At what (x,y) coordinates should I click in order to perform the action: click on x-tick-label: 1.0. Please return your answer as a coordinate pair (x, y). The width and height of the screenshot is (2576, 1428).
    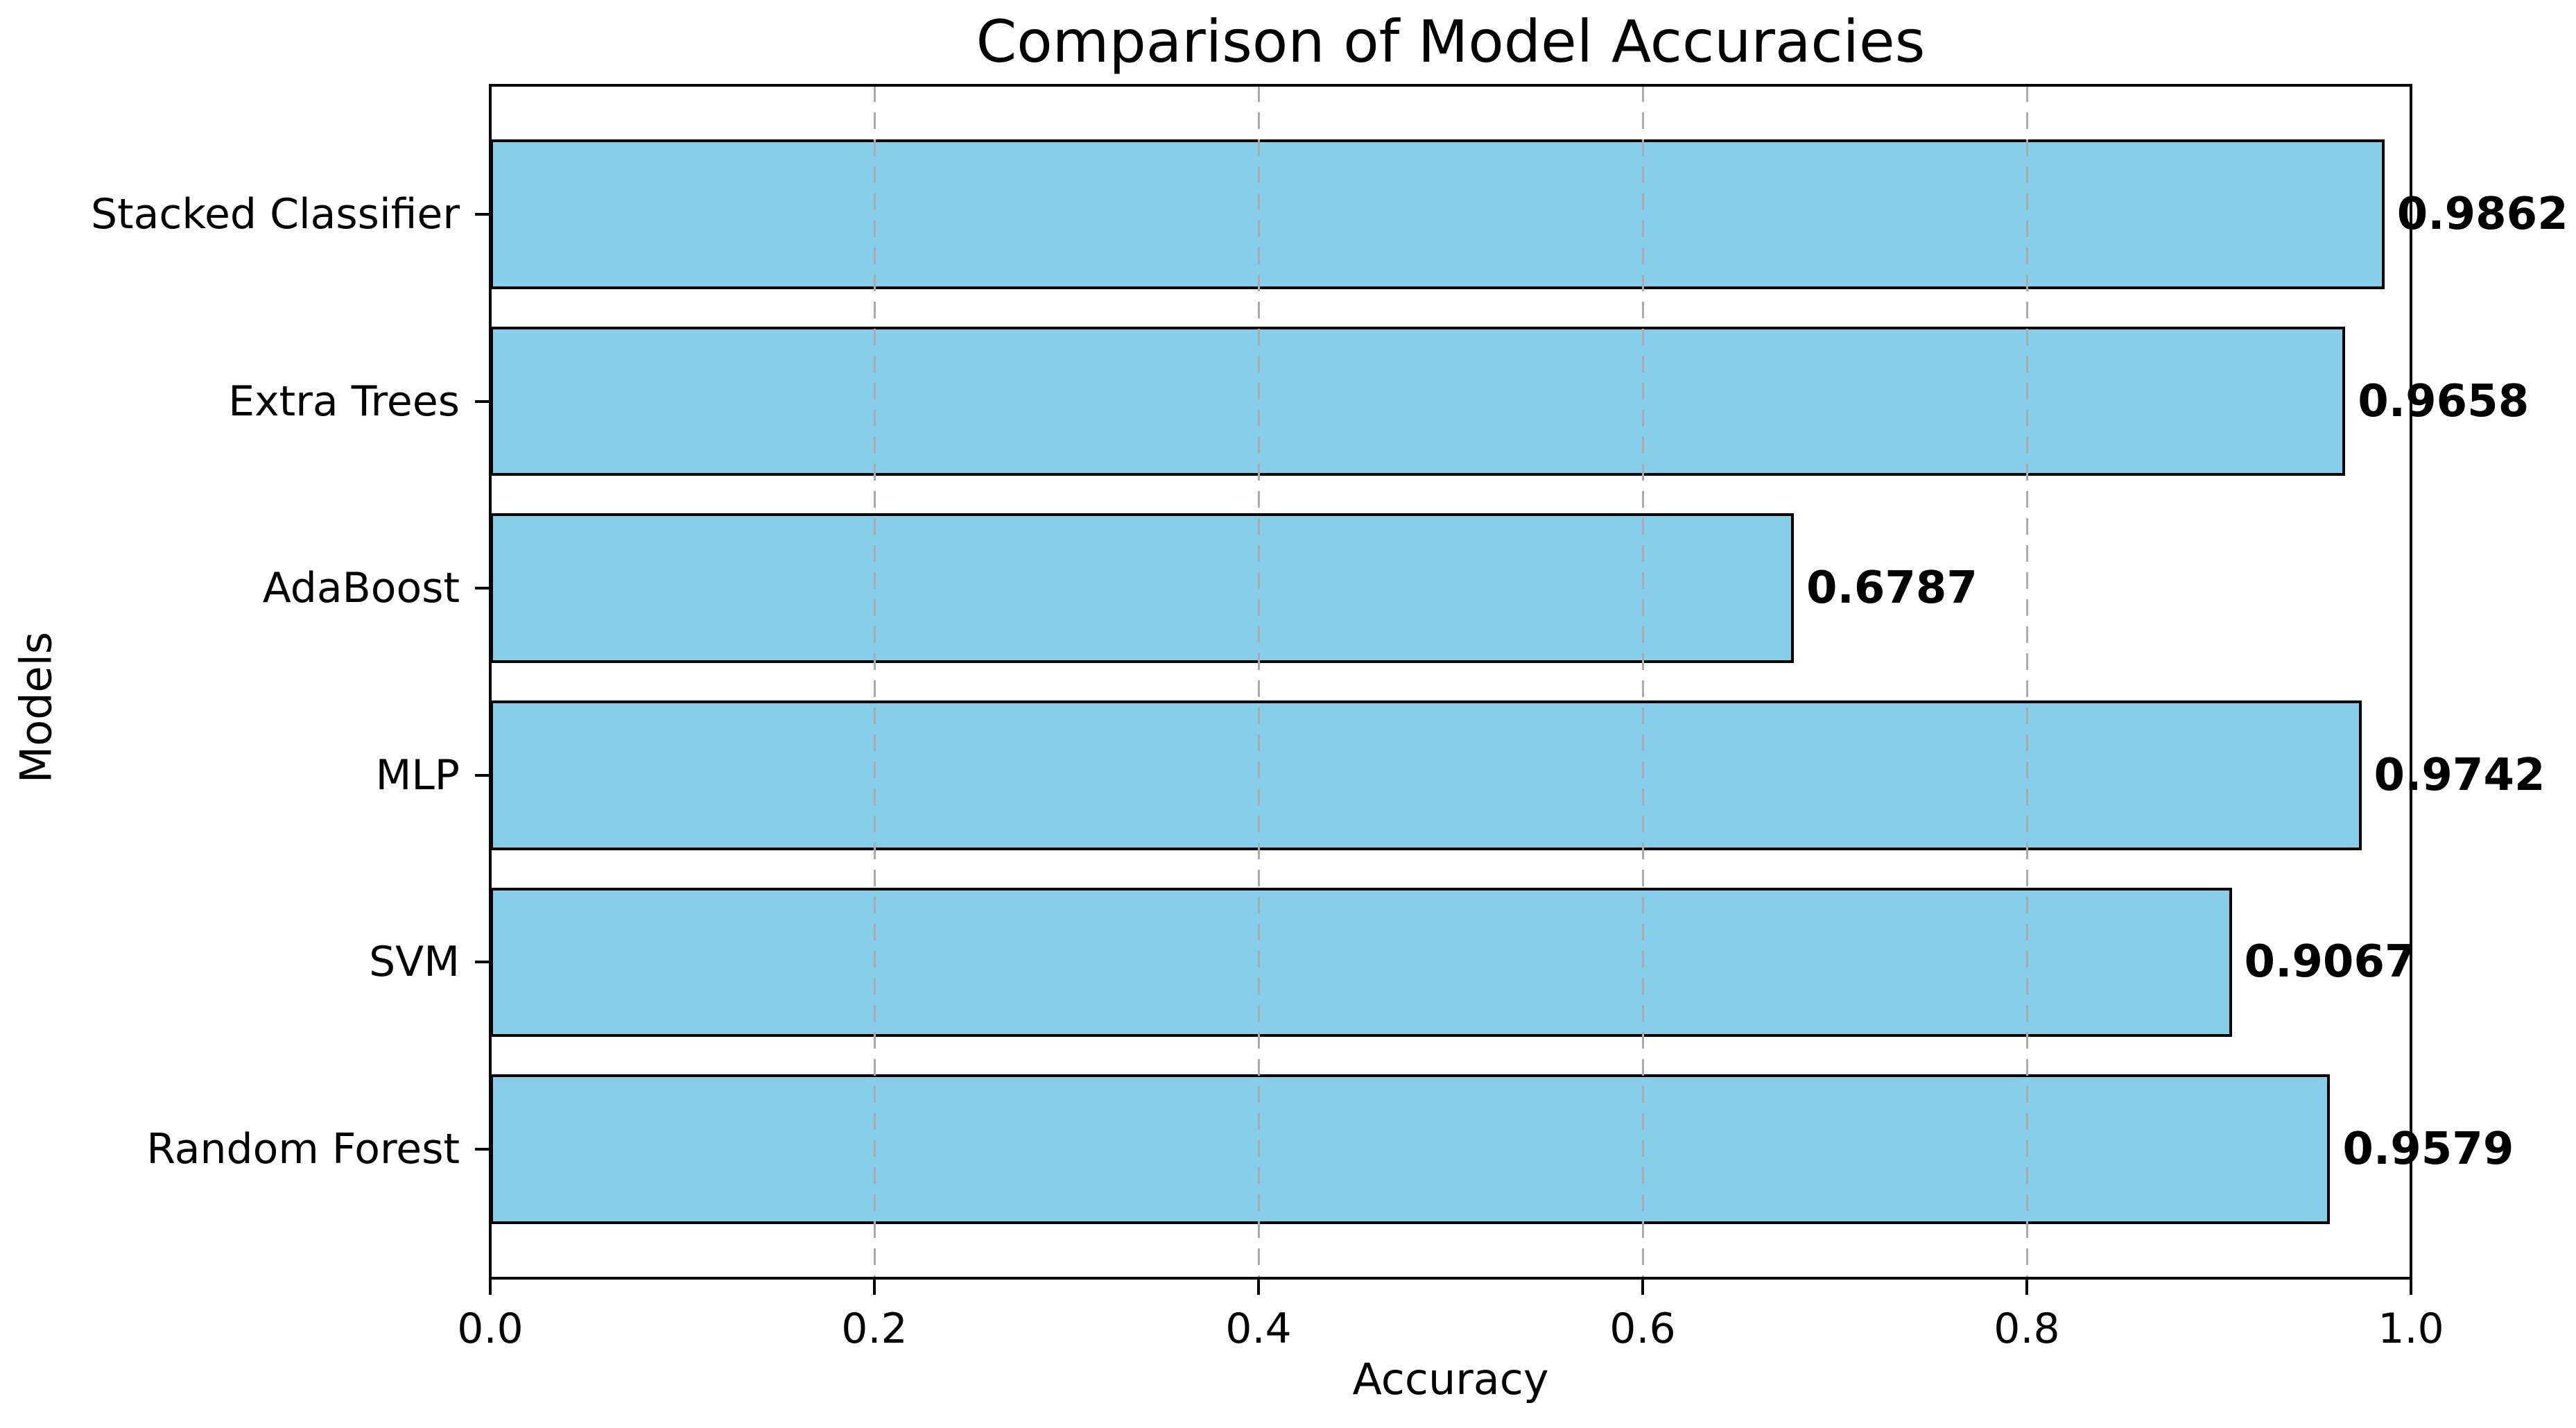
    Looking at the image, I should click on (2411, 1329).